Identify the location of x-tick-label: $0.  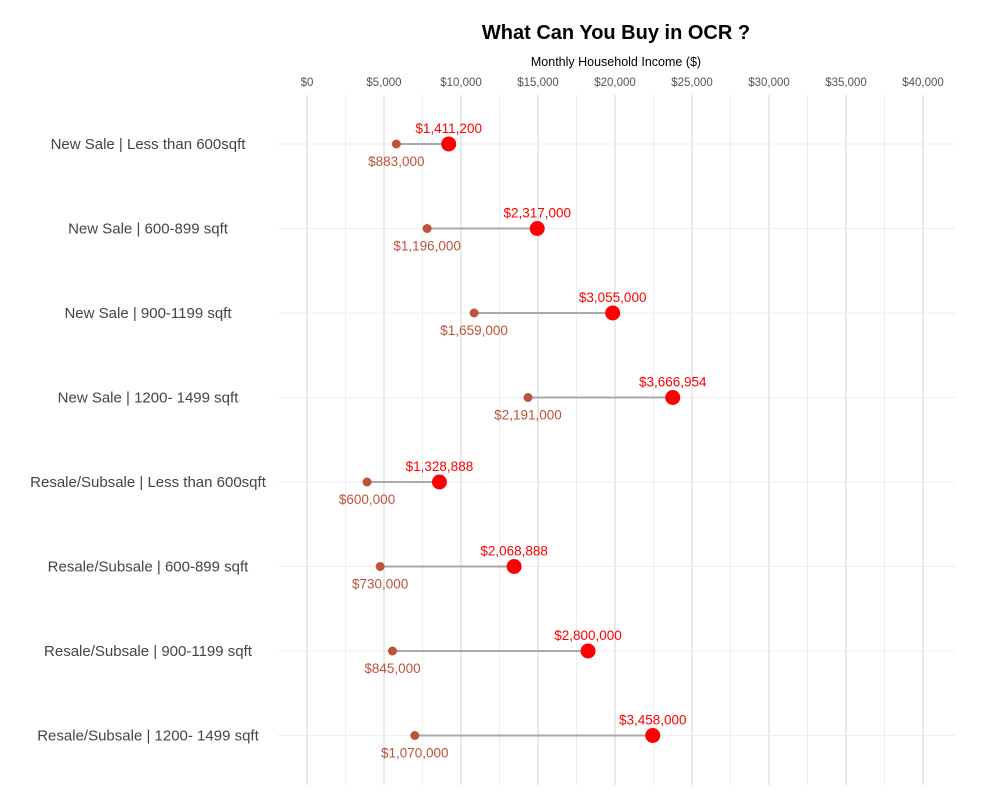
(307, 83).